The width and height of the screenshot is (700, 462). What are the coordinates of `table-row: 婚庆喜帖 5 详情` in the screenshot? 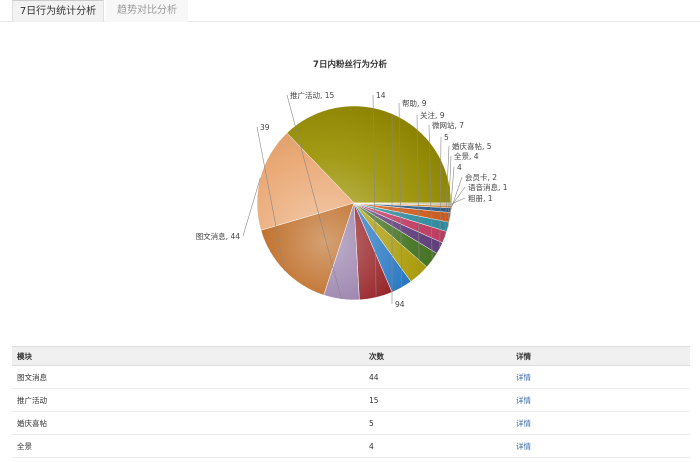 It's located at (351, 423).